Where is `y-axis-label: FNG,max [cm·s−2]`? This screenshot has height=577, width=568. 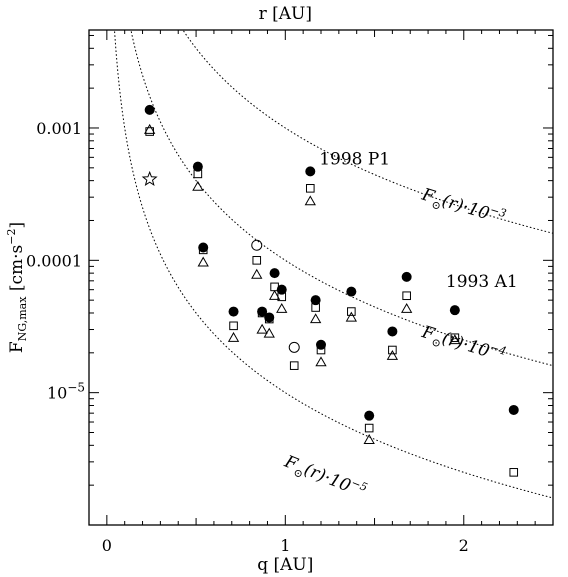
y-axis-label: FNG,max [cm·s−2] is located at coordinates (17, 287).